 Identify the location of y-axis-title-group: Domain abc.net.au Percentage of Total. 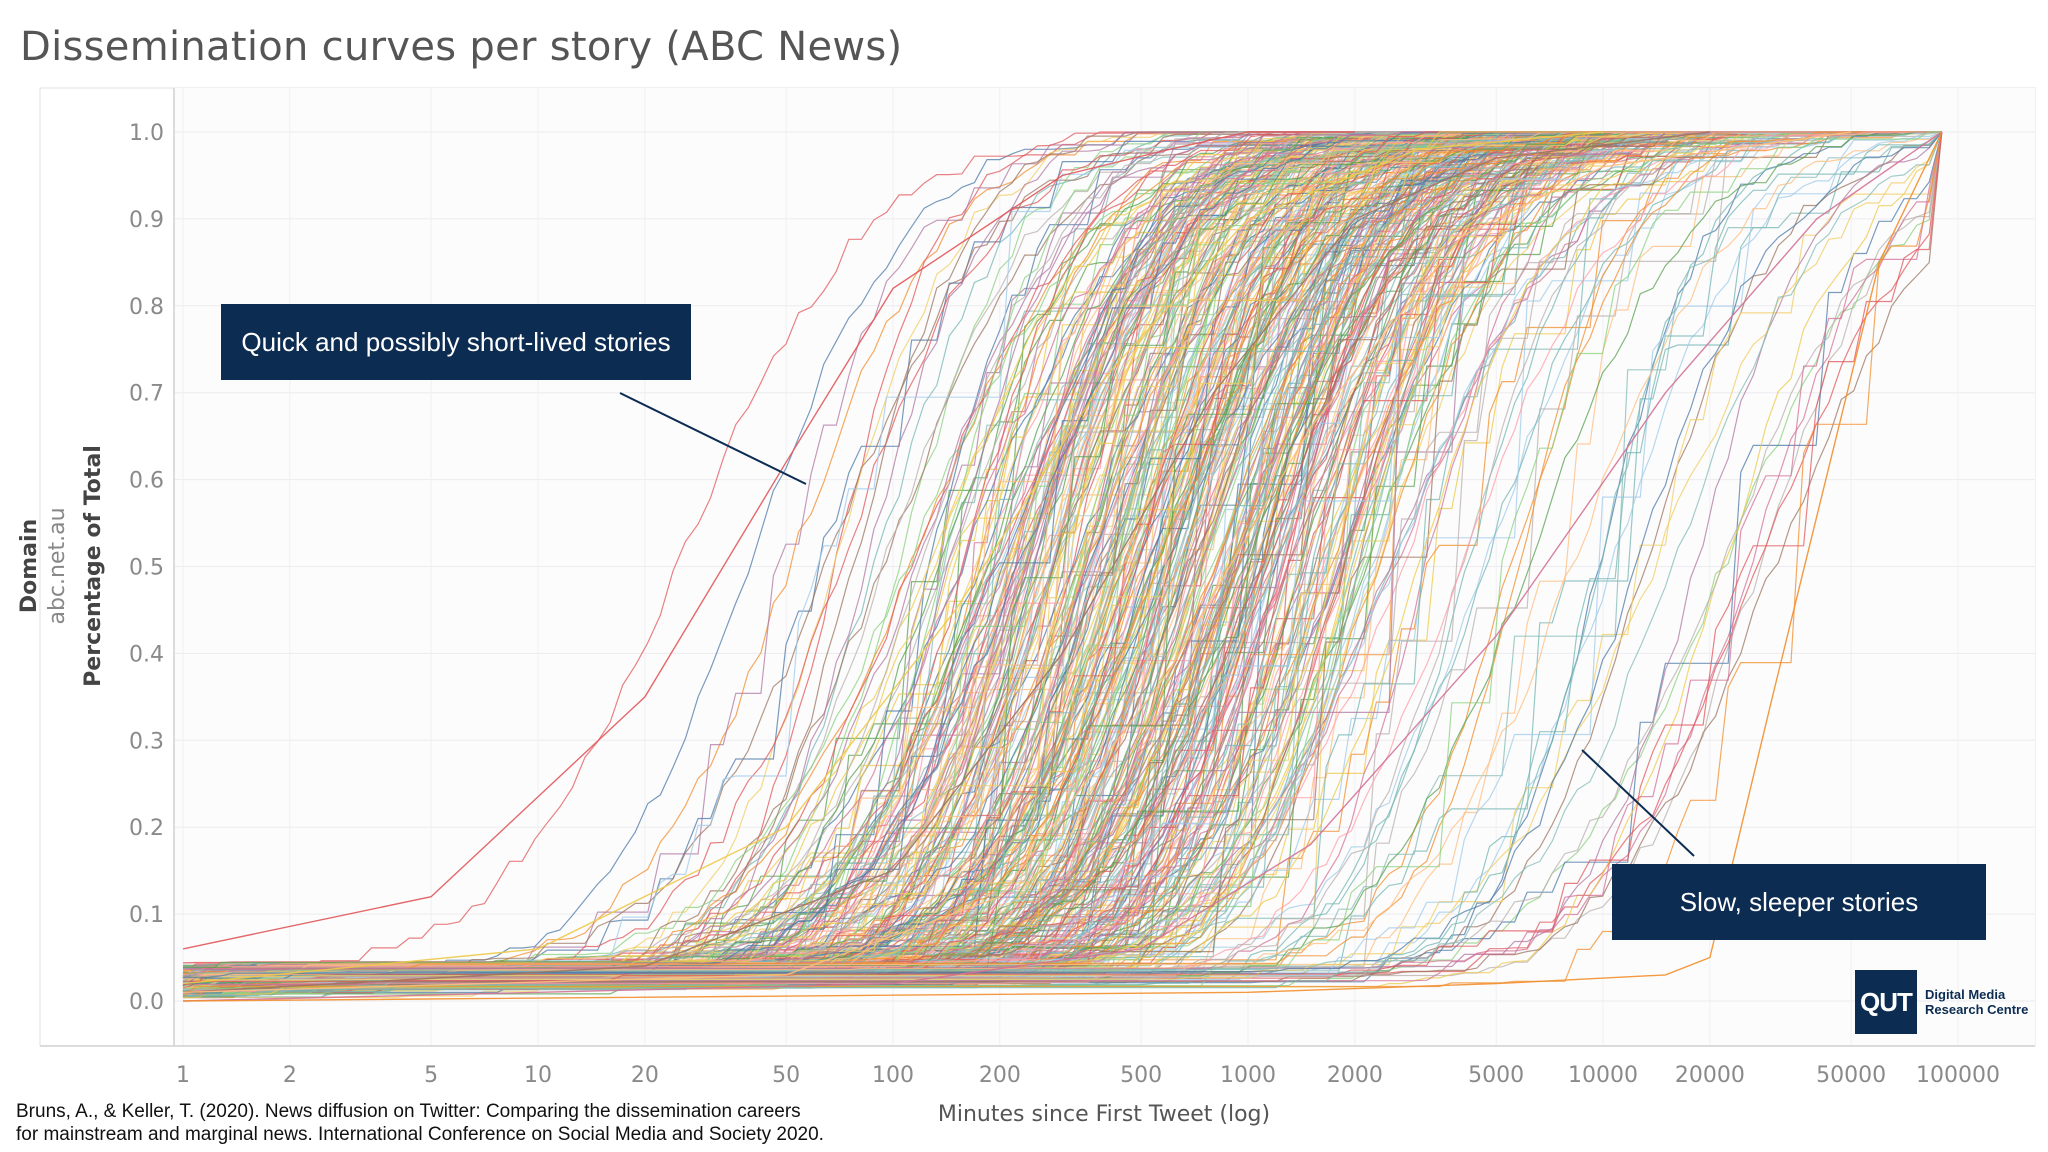
(61, 566).